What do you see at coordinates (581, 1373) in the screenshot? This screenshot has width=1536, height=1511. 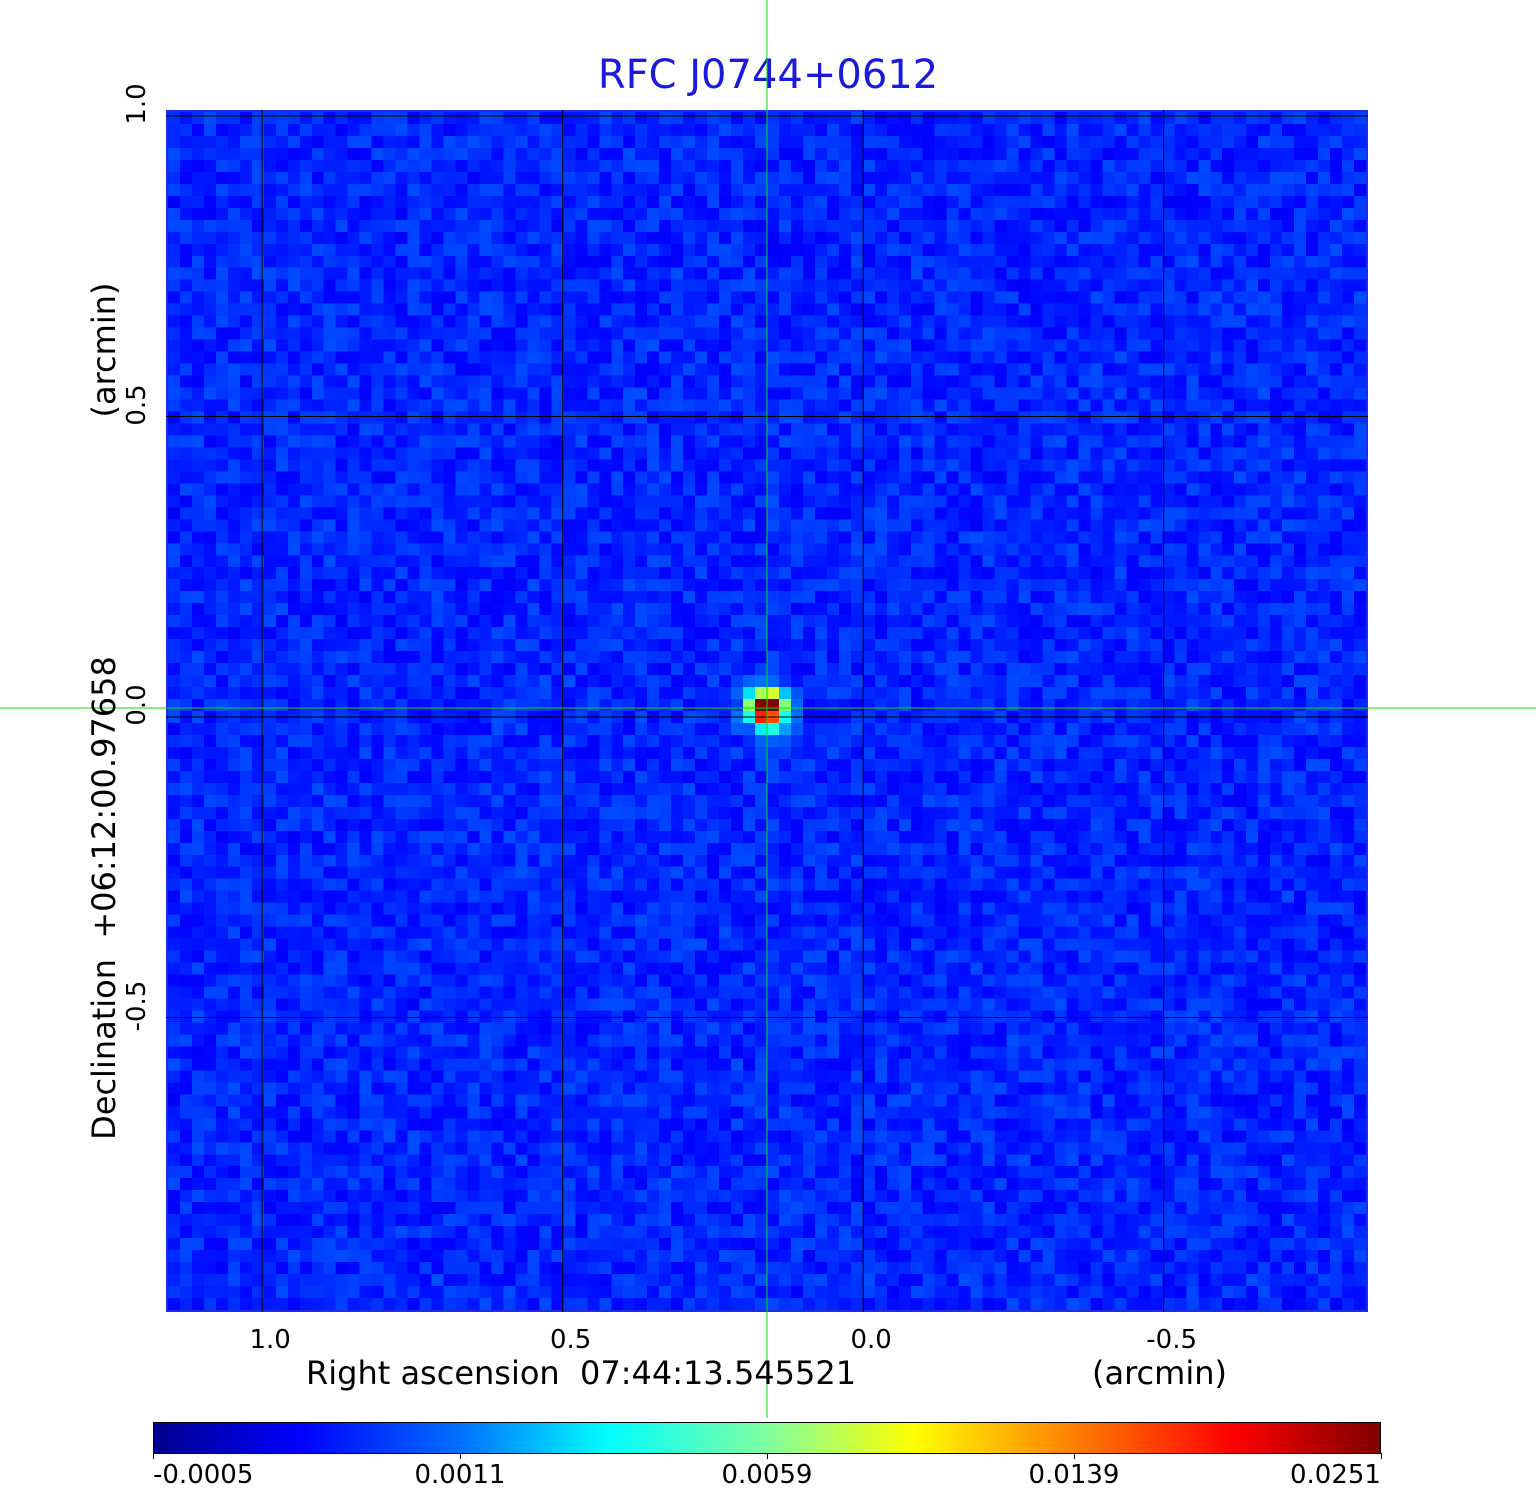 I see `x-axis-label: Right ascension 07:44:13.545521` at bounding box center [581, 1373].